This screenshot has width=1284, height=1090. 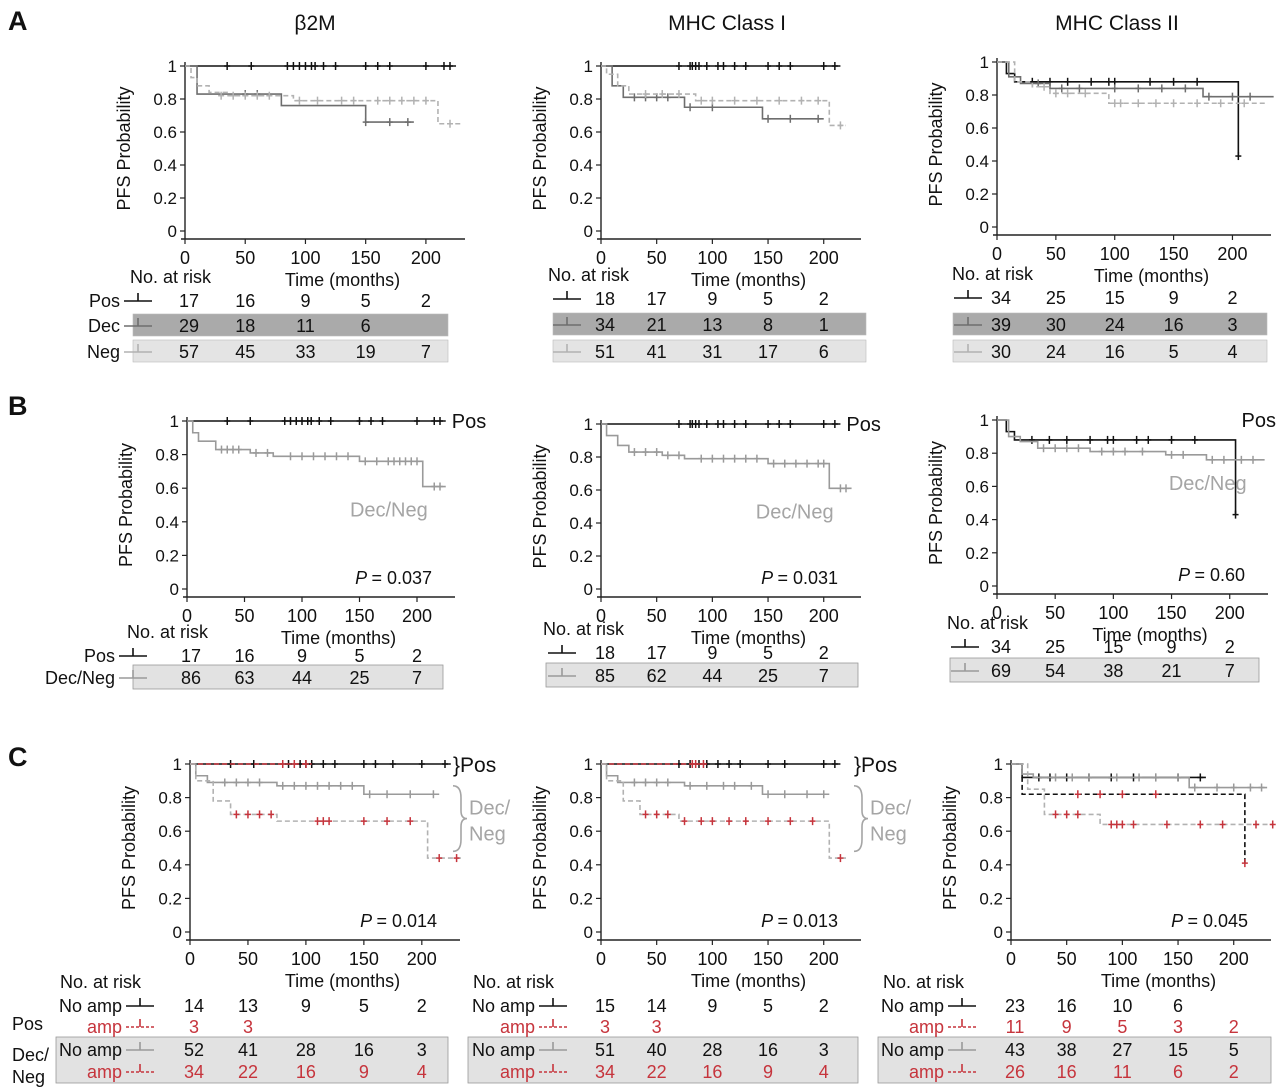 What do you see at coordinates (727, 23) in the screenshot?
I see `column-title-mhc-class-1: MHC Class I` at bounding box center [727, 23].